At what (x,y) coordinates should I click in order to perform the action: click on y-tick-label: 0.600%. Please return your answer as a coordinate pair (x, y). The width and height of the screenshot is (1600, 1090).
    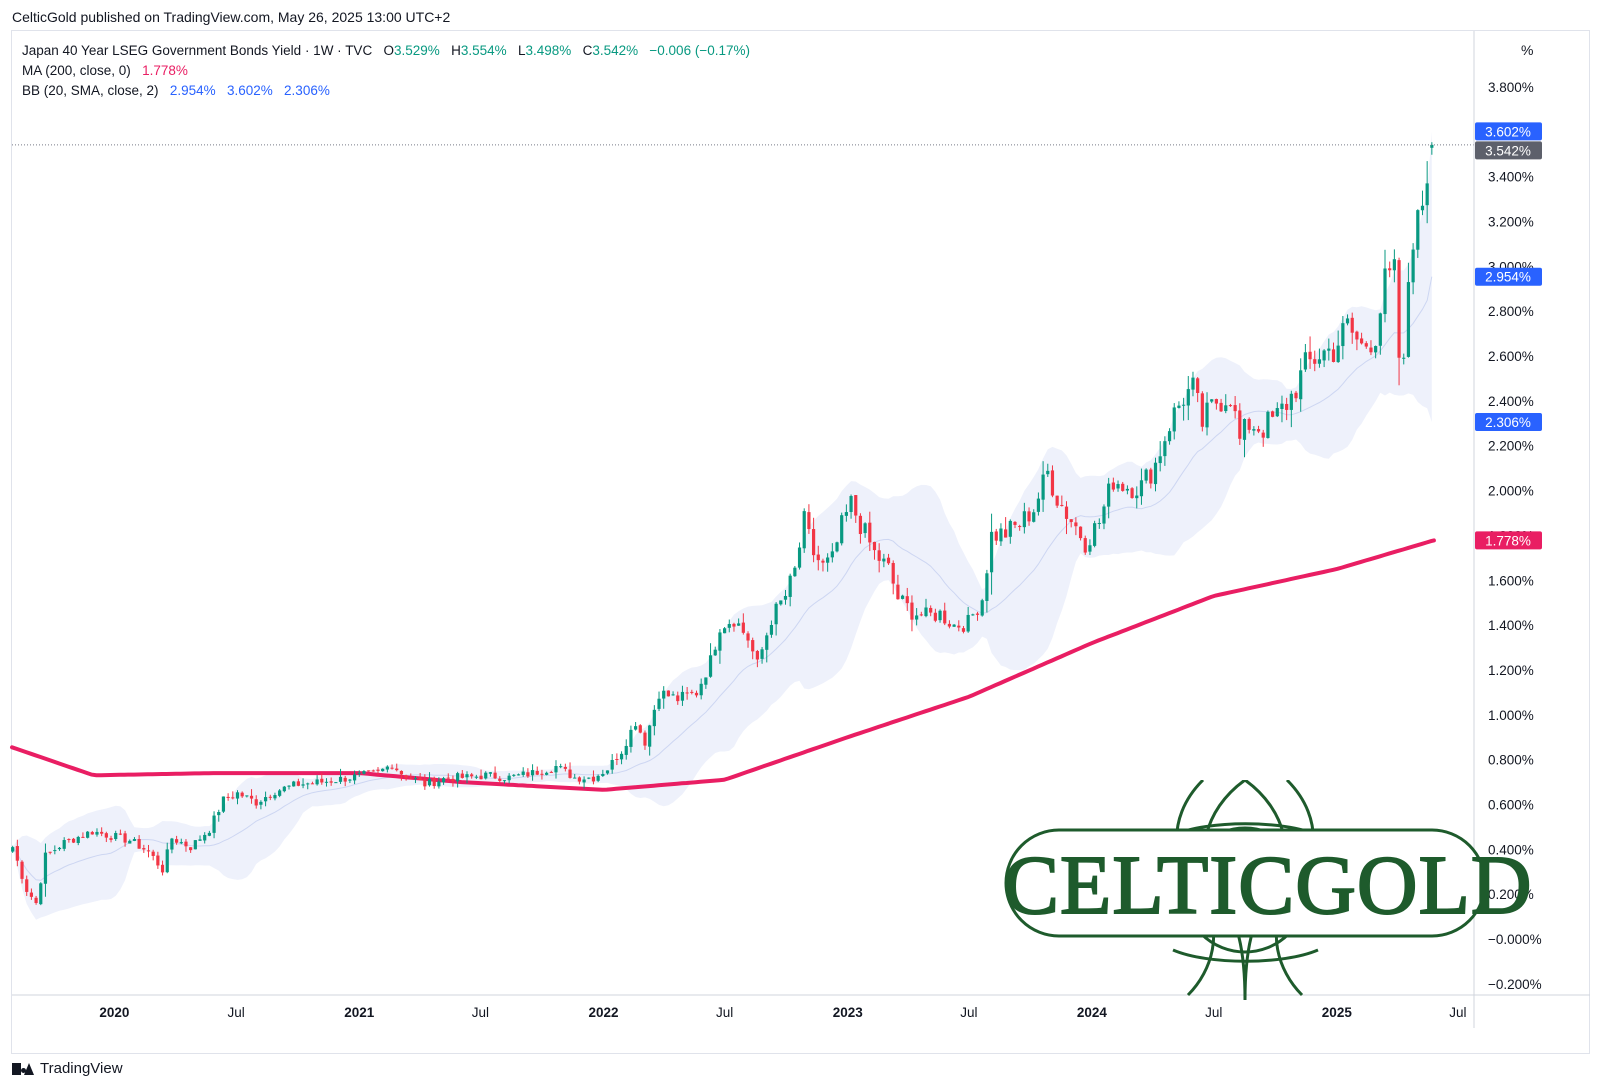
    Looking at the image, I should click on (1511, 804).